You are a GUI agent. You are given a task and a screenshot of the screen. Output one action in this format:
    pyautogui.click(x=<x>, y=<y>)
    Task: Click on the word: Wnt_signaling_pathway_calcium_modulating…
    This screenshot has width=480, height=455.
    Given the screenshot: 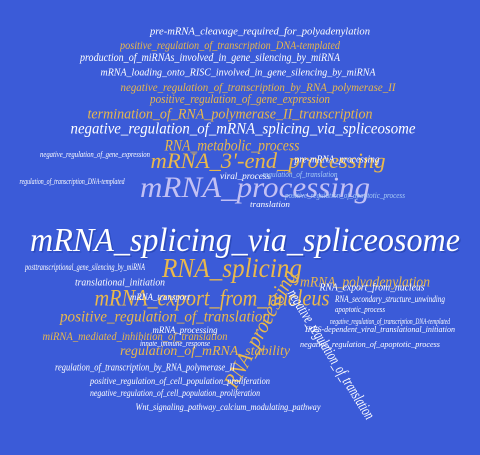 What is the action you would take?
    pyautogui.click(x=228, y=407)
    